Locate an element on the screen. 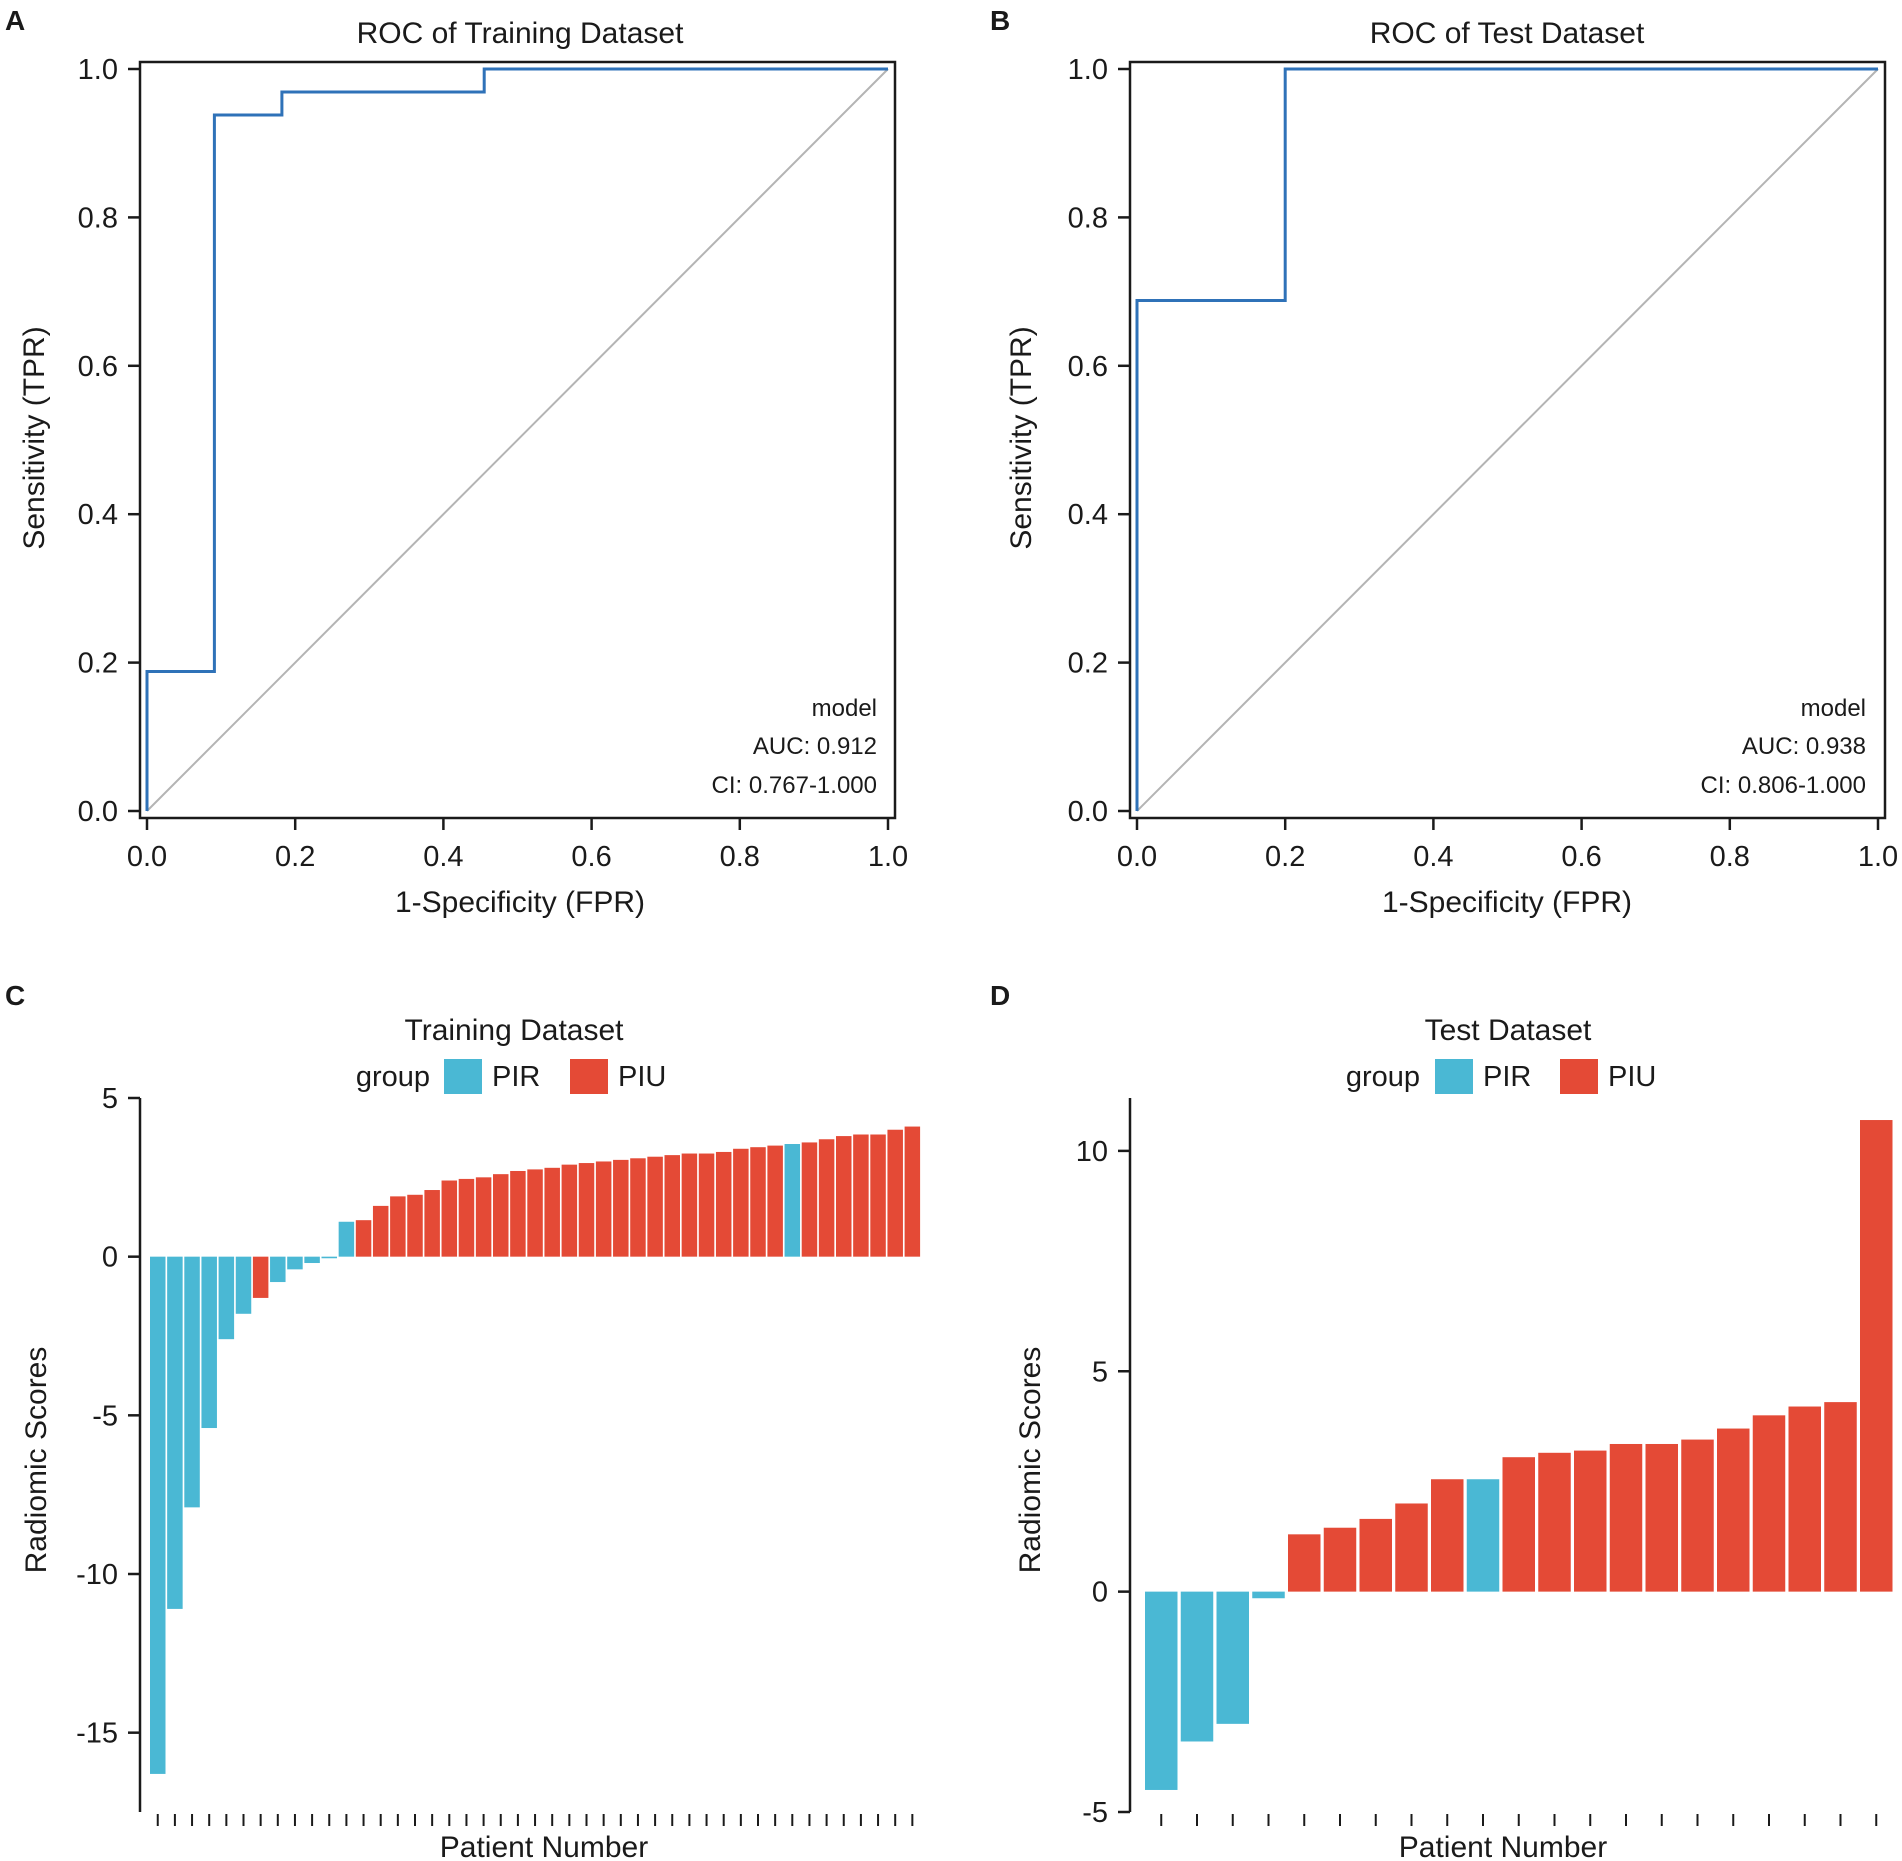 Image resolution: width=1902 pixels, height=1861 pixels. x-tick-label: 1.0 is located at coordinates (1878, 857).